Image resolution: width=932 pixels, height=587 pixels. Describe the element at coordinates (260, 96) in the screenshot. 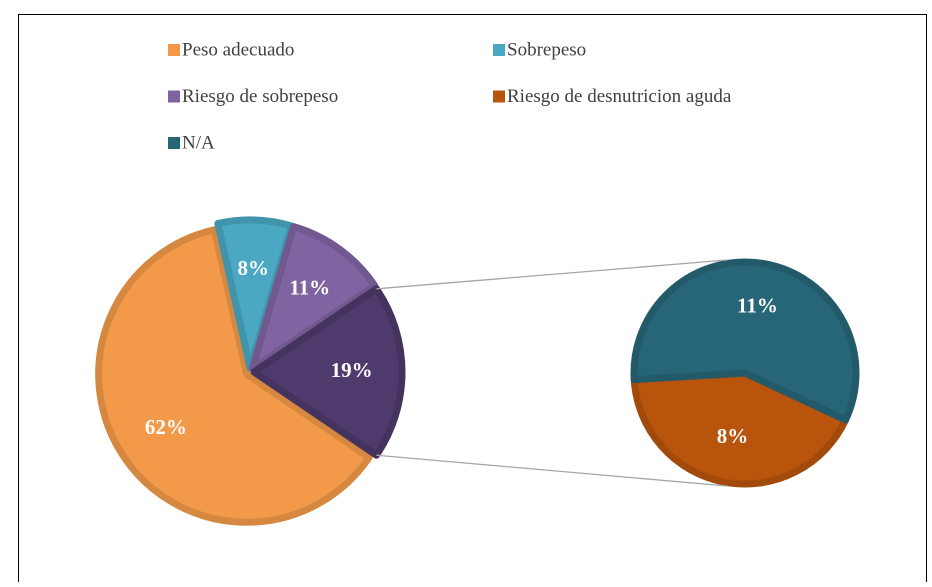

I see `legend-label: Riesgo de sobrepeso` at that location.